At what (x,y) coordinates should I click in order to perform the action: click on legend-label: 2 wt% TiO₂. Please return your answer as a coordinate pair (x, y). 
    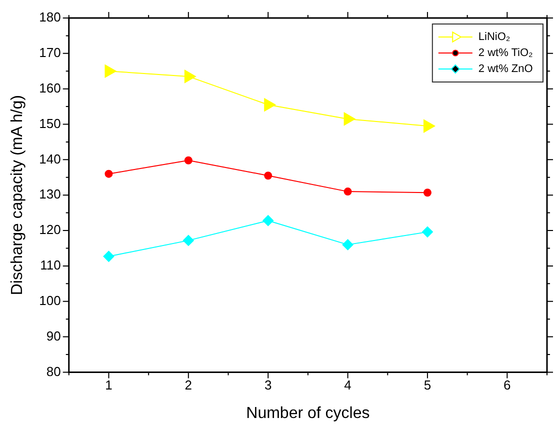
    Looking at the image, I should click on (505, 53).